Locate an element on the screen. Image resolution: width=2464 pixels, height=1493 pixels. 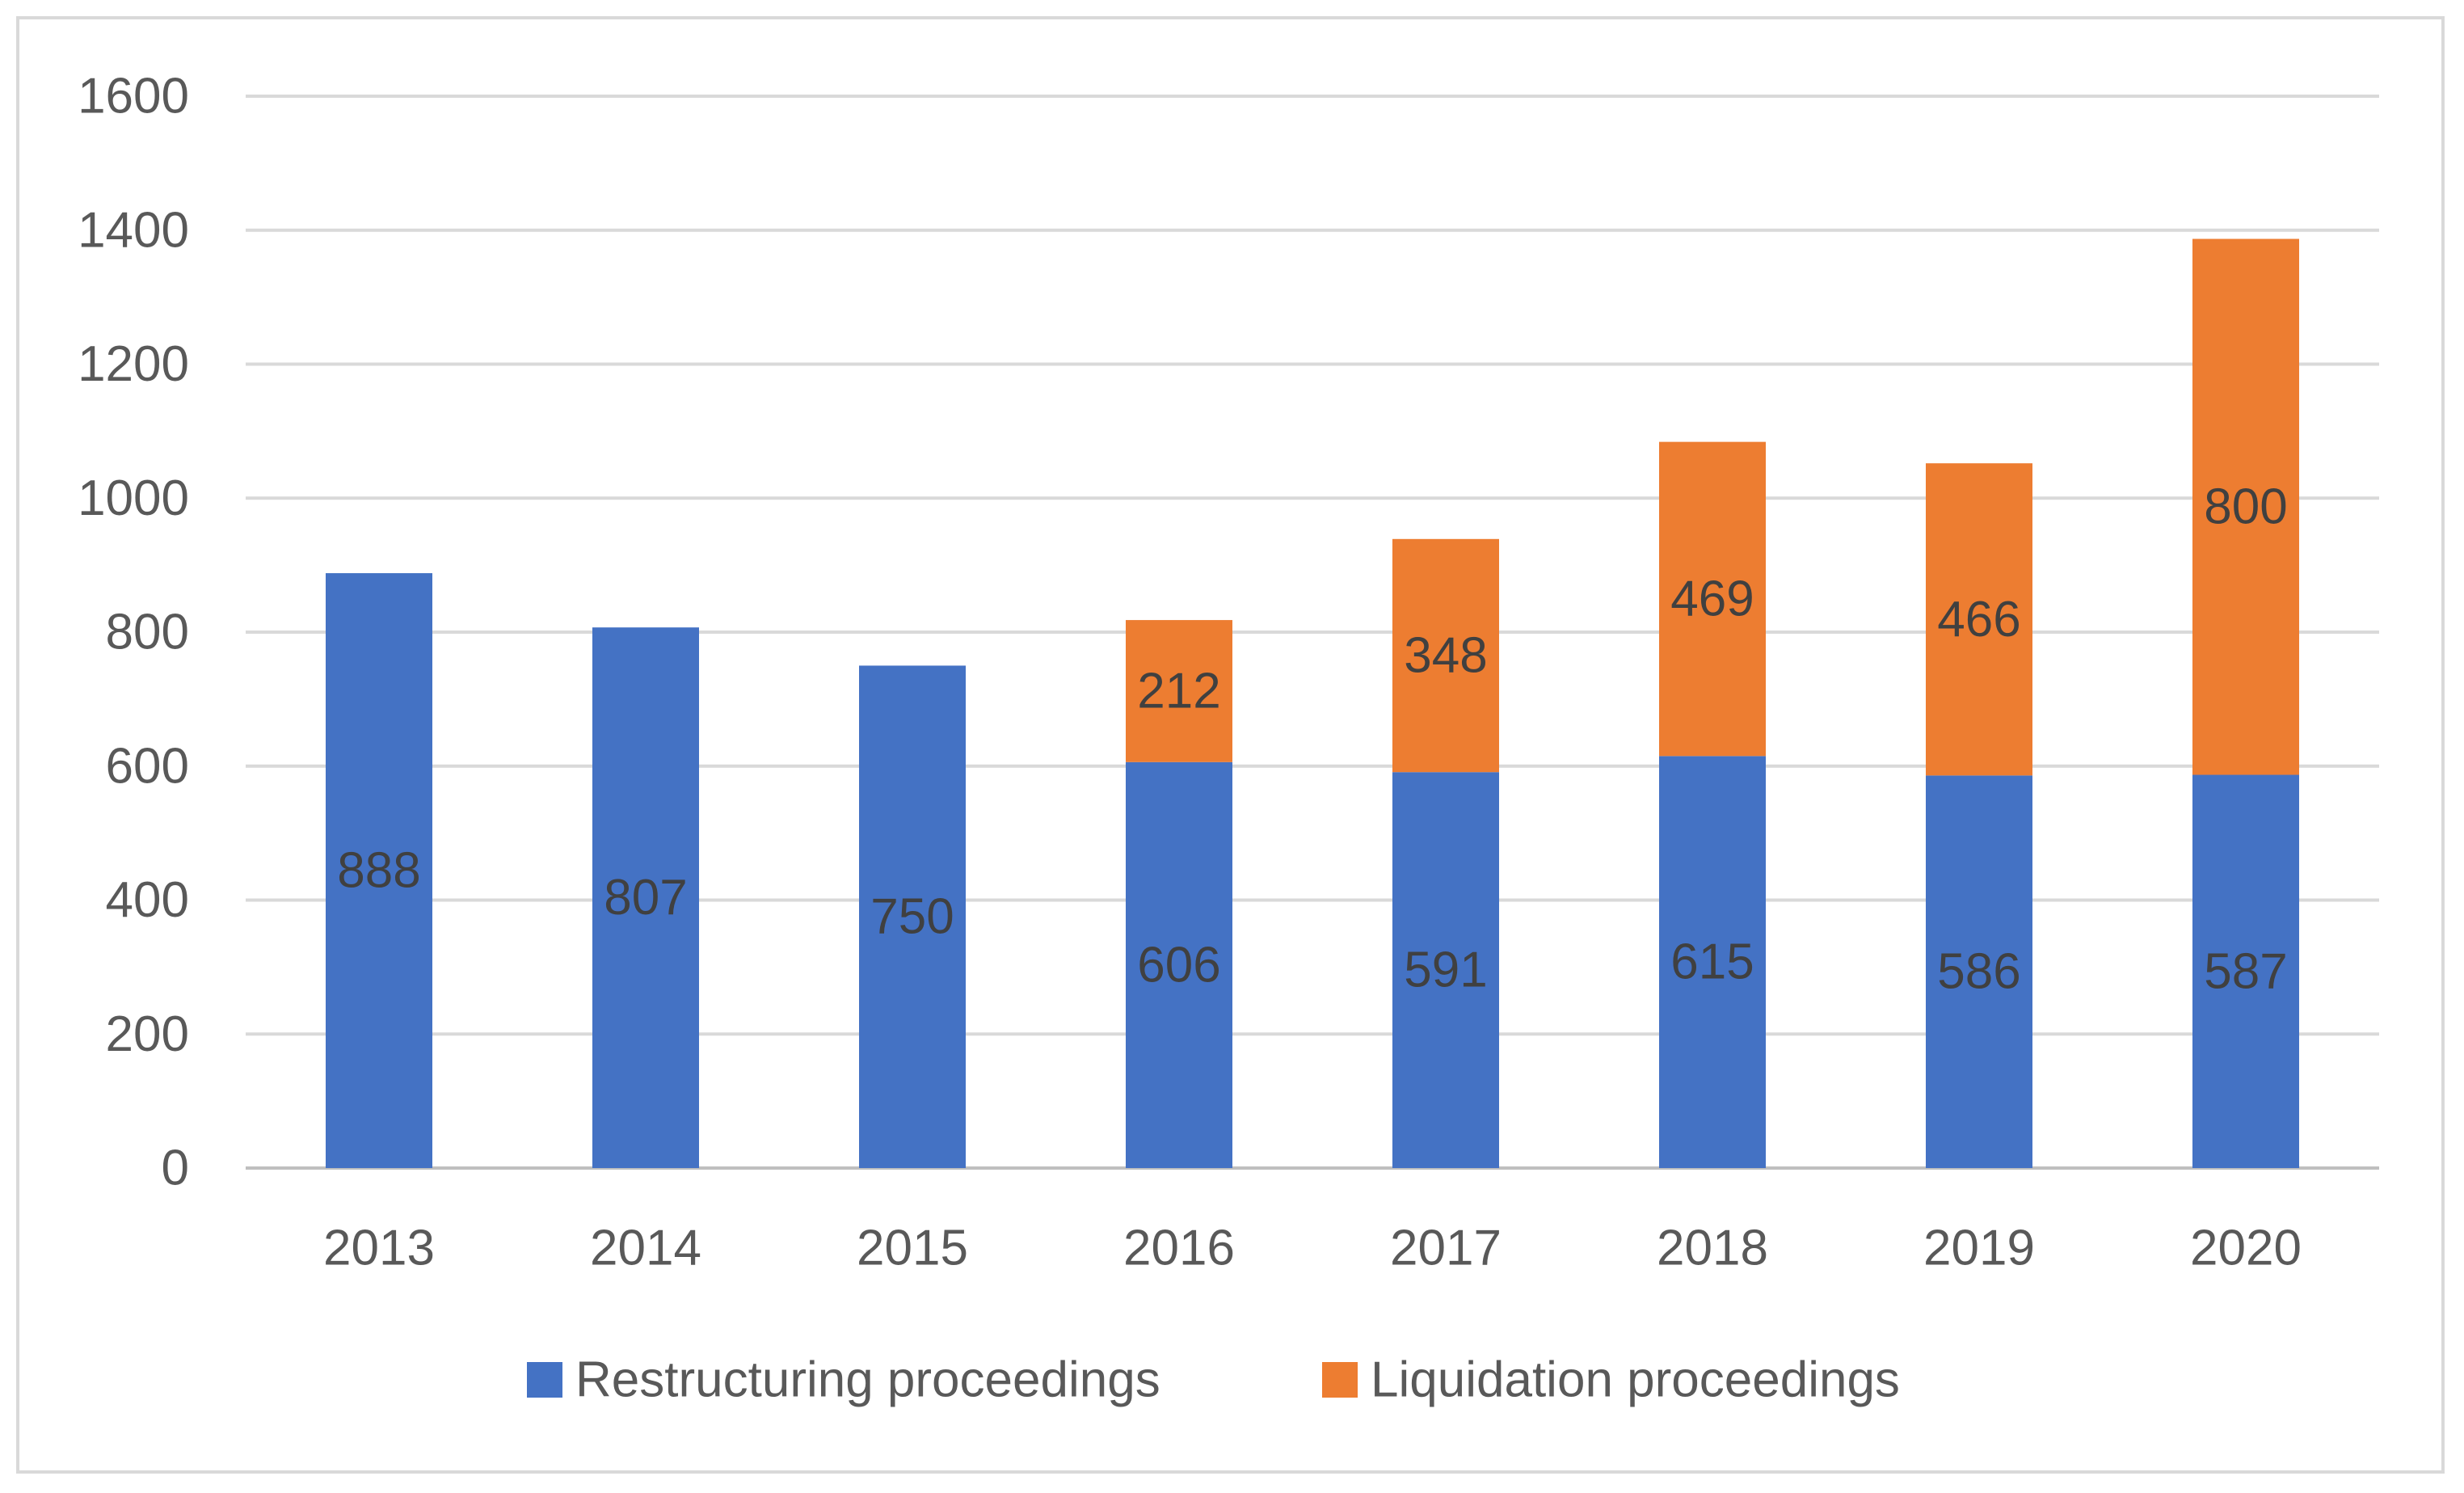
y-axis: 0 200 400 600 800 1000 1200 1400 1600 is located at coordinates (134, 632).